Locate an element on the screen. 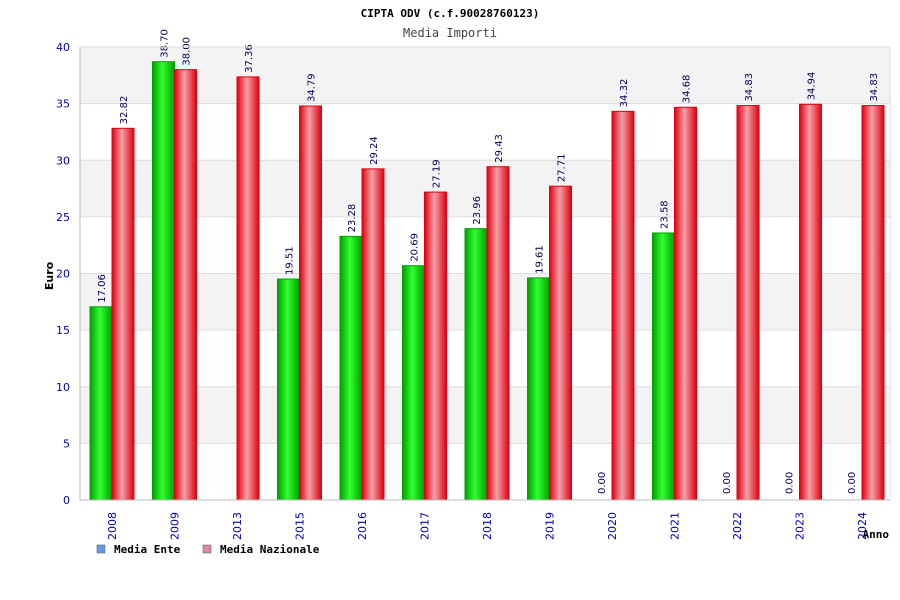  y-tick-label: 40 is located at coordinates (63, 47).